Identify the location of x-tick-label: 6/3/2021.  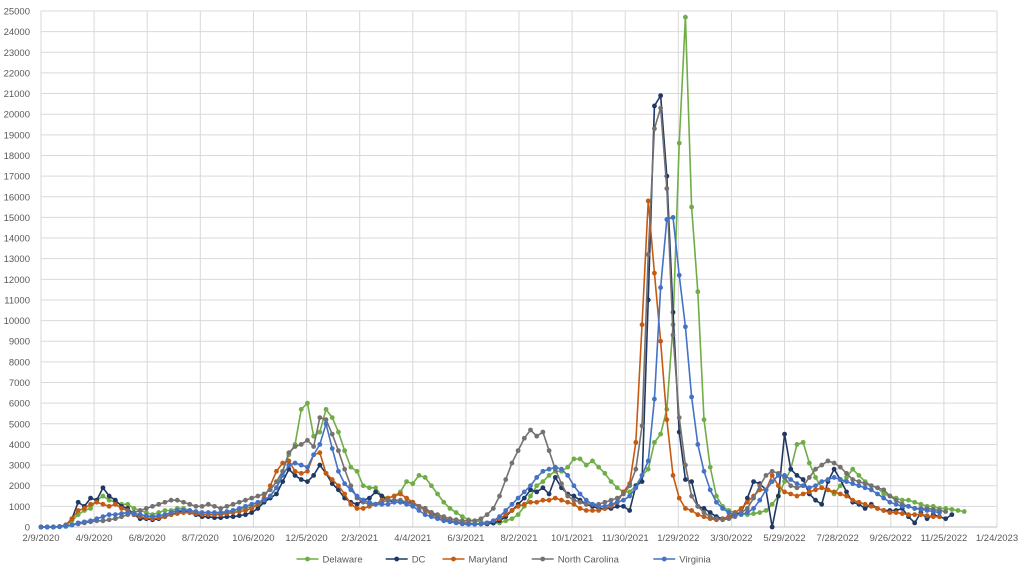
(465, 538).